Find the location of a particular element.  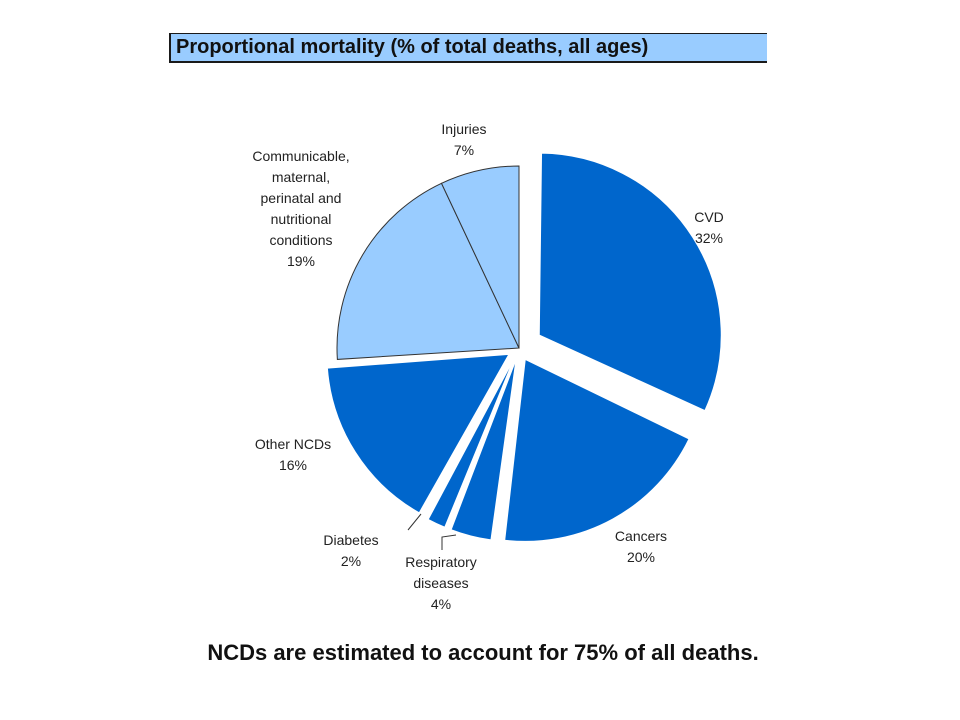

slice-label: Cancers 20% is located at coordinates (641, 546).